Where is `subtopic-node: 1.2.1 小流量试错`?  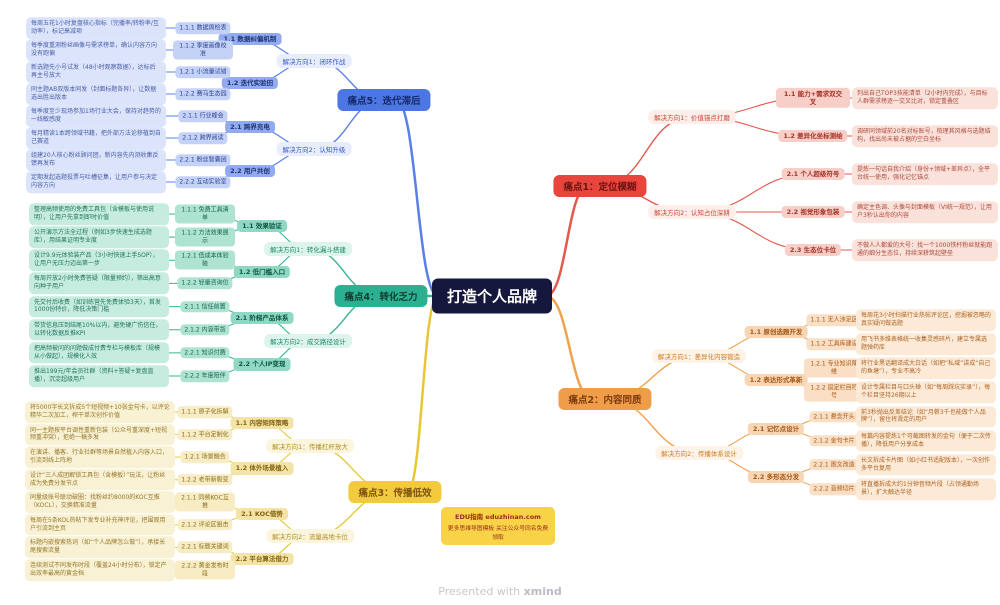
subtopic-node: 1.2.1 小流量试错 is located at coordinates (203, 72).